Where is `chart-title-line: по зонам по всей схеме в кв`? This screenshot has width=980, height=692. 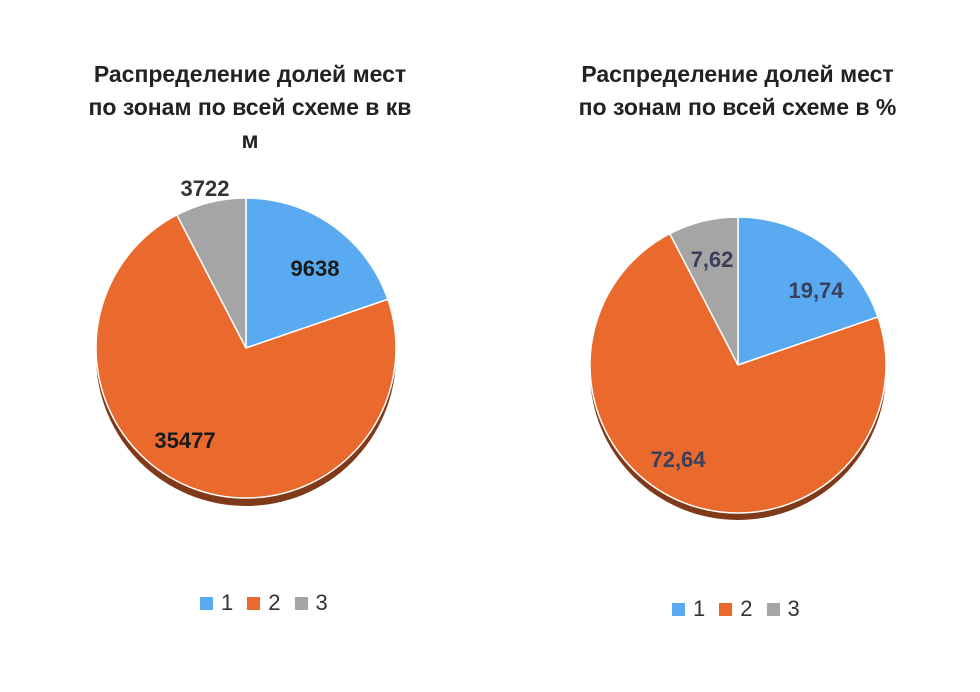 chart-title-line: по зонам по всей схеме в кв is located at coordinates (250, 107).